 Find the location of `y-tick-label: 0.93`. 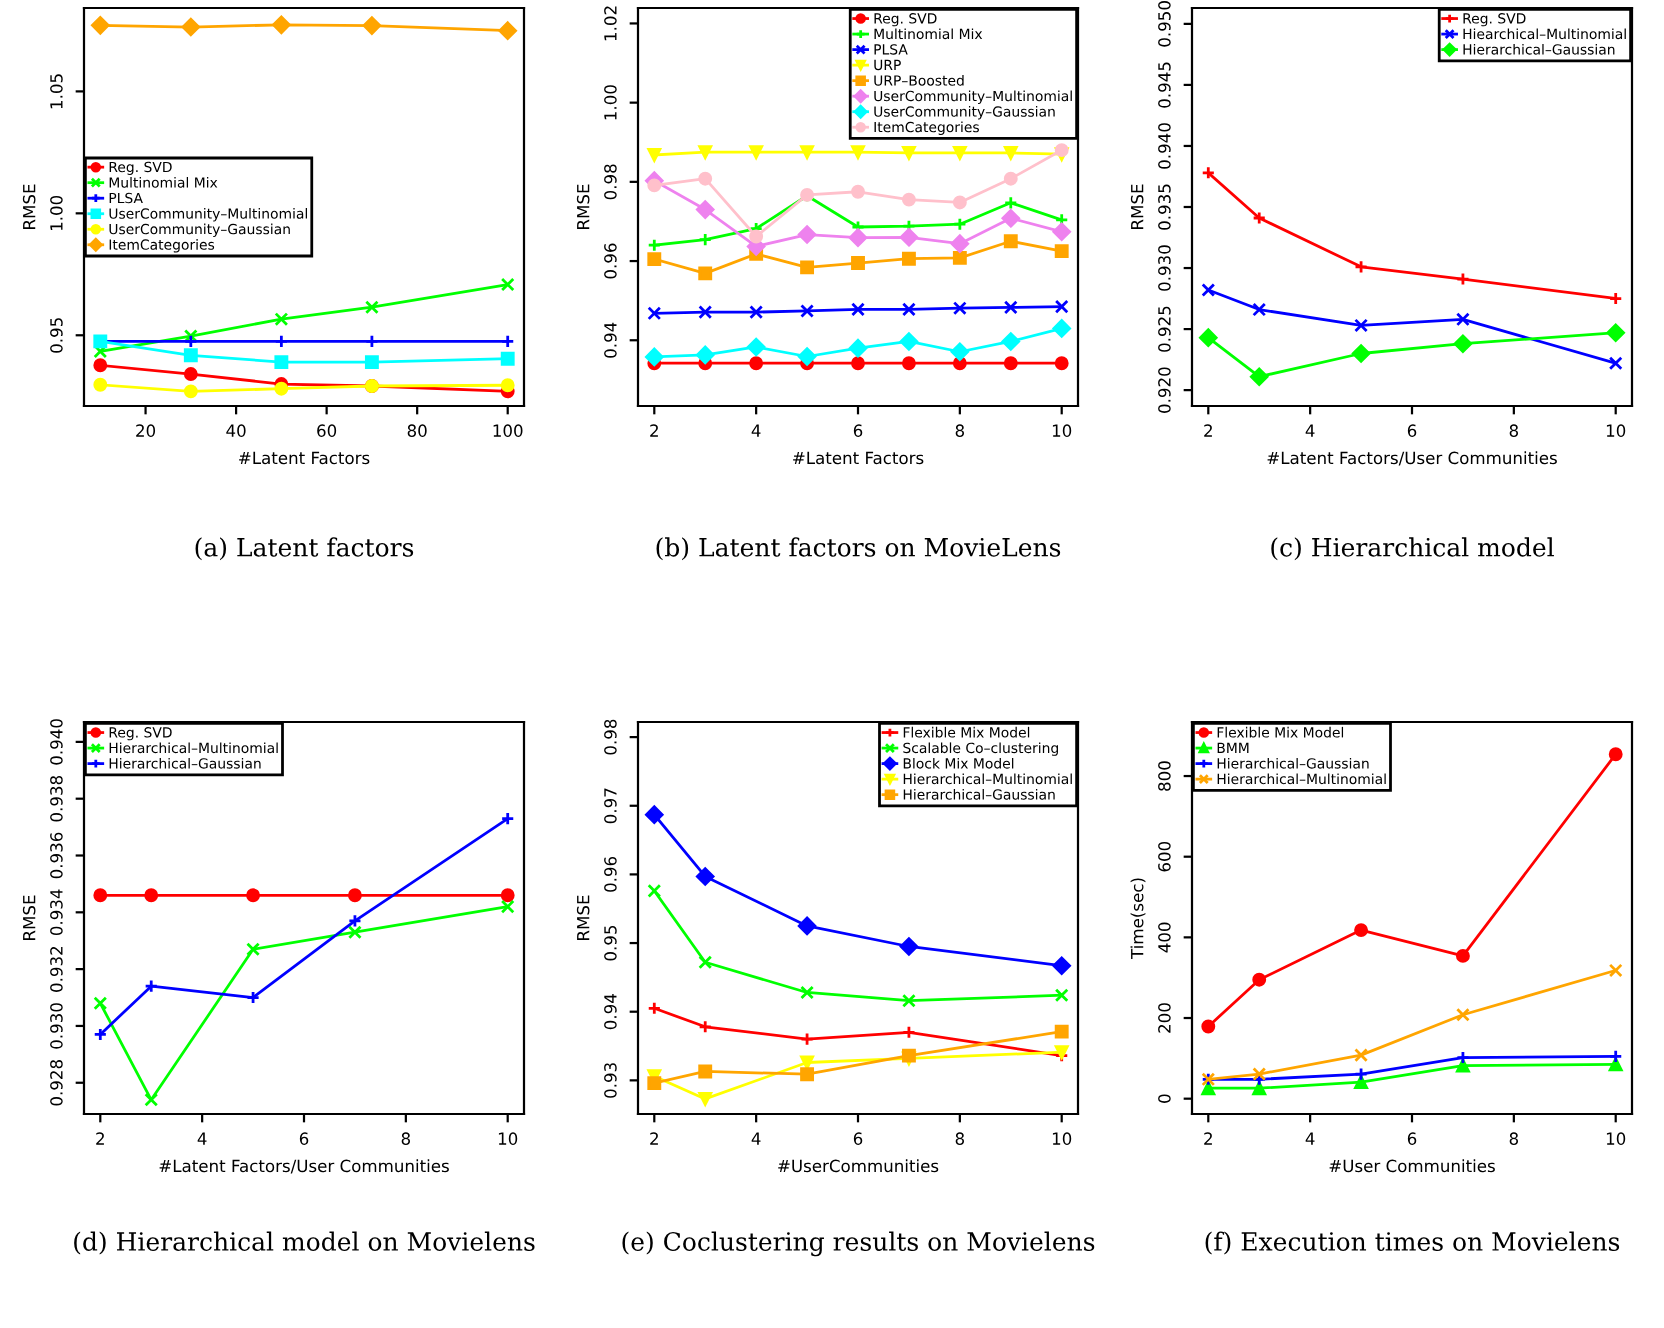

y-tick-label: 0.93 is located at coordinates (610, 1080).